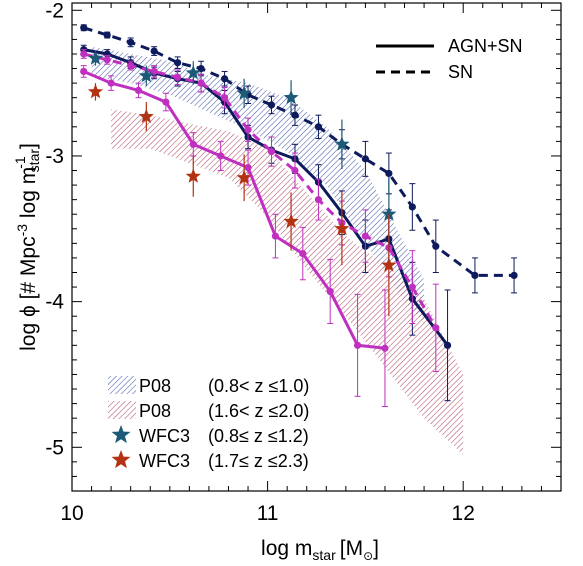  I want to click on legend-label-dashed: SN, so click(460, 72).